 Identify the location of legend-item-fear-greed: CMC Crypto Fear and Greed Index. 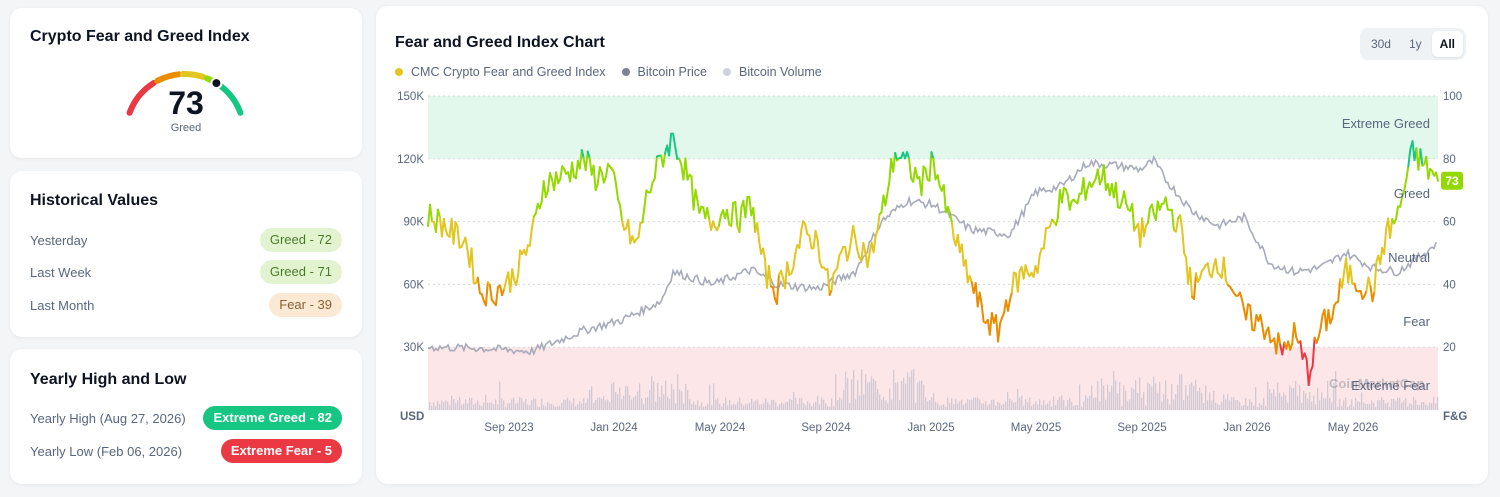
(500, 72).